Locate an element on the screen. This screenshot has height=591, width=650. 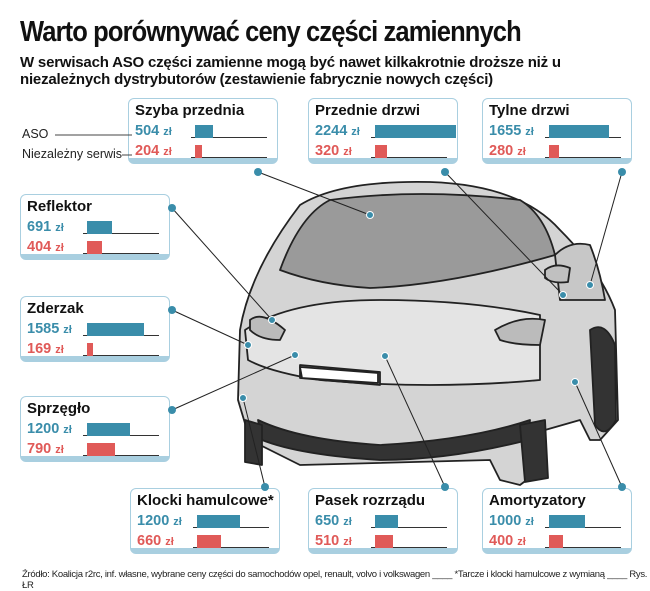
part-box: Szyba przednia 504 zł 204 zł is located at coordinates (203, 131).